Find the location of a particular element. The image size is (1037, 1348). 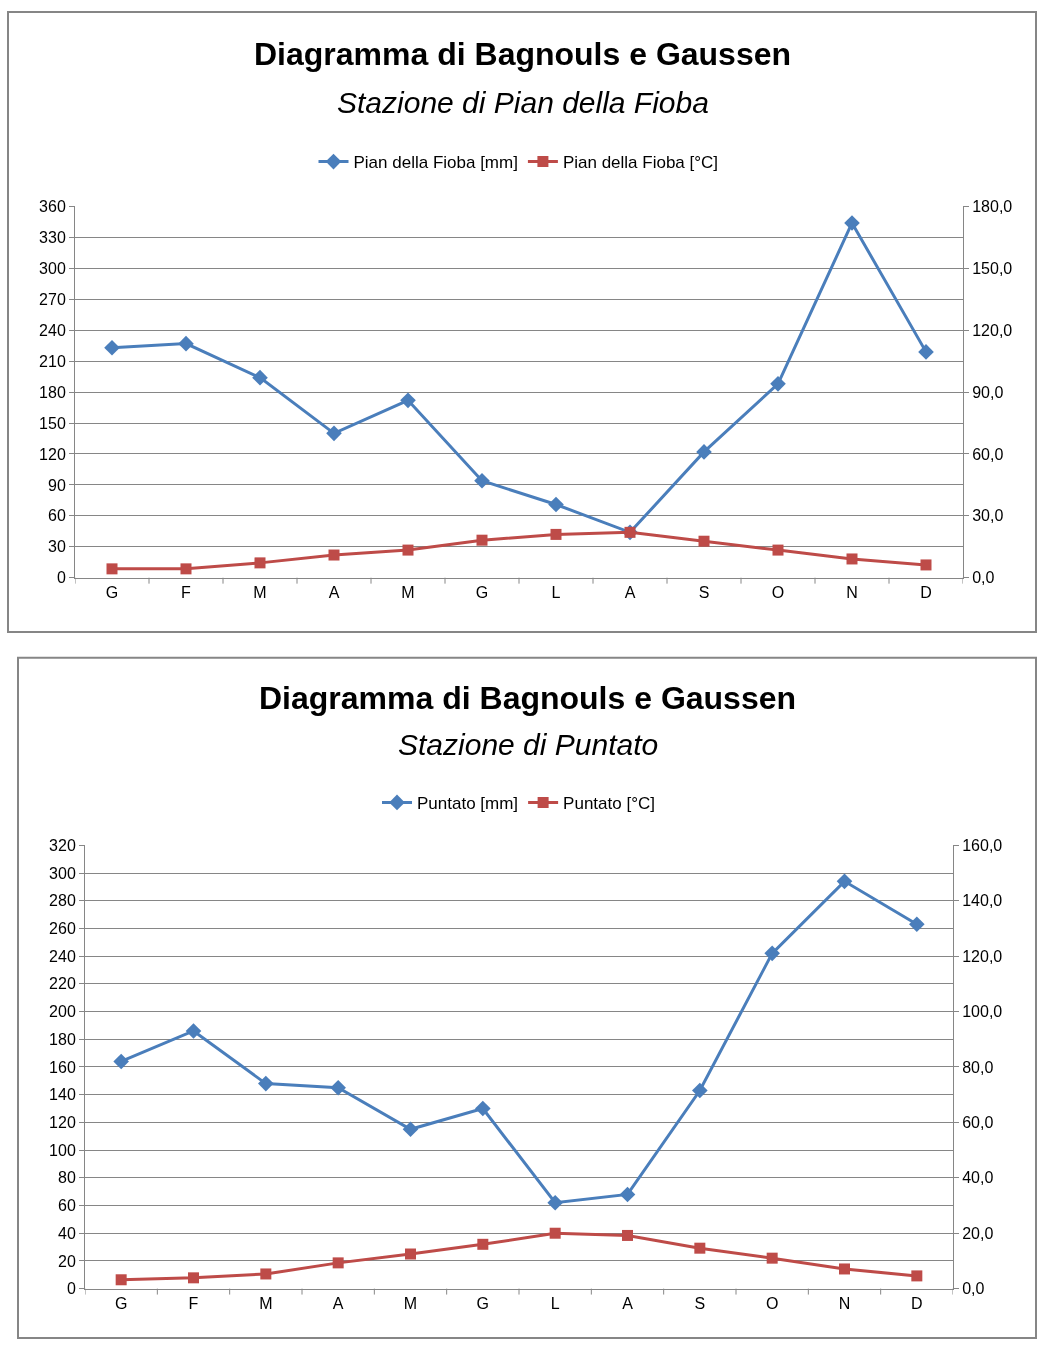

y2-tick-label: 30,0 is located at coordinates (988, 516).